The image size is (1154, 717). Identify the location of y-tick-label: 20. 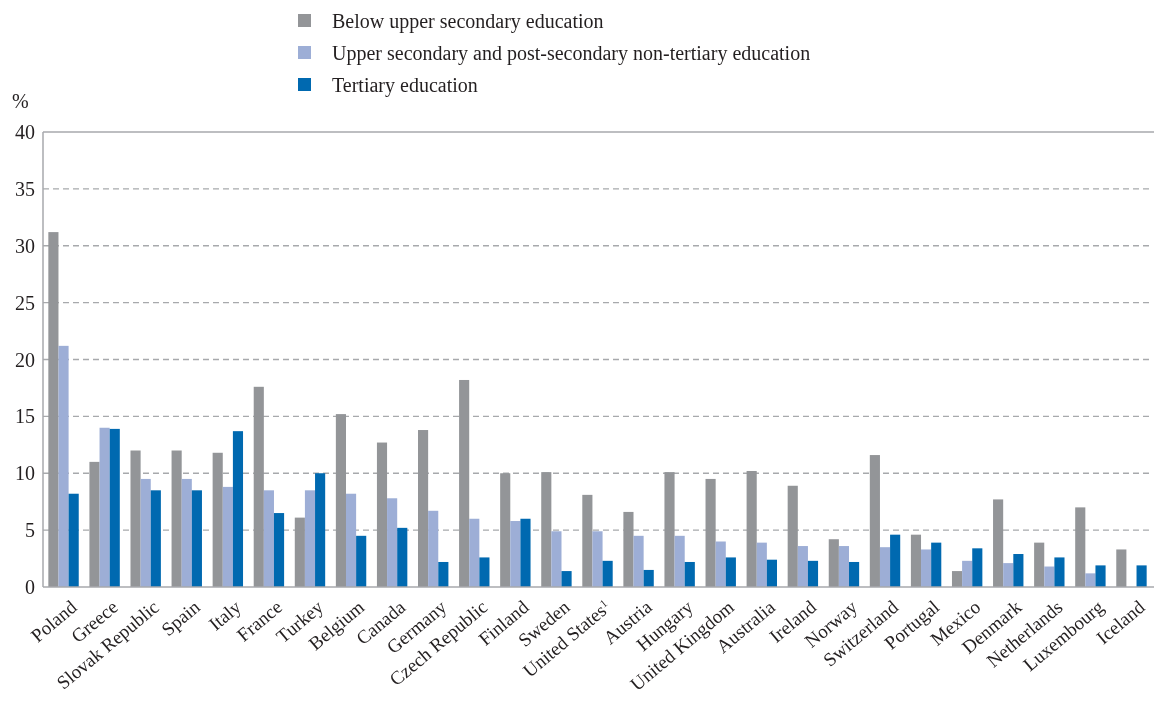
(25, 359).